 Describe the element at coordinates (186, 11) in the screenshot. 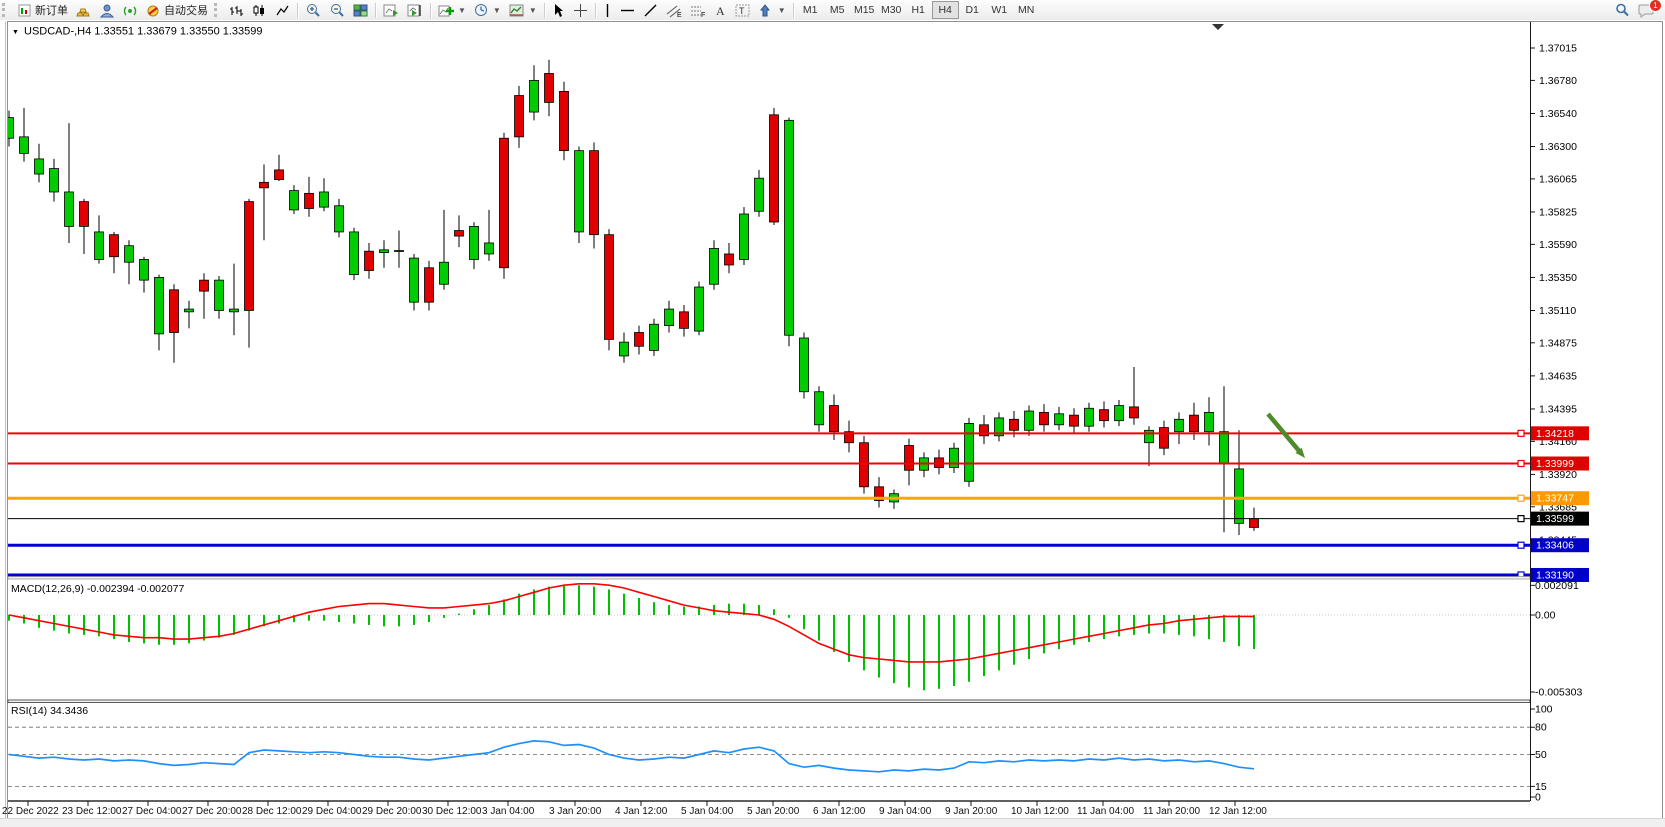

I see `auto-trading-label: 自动交易` at that location.